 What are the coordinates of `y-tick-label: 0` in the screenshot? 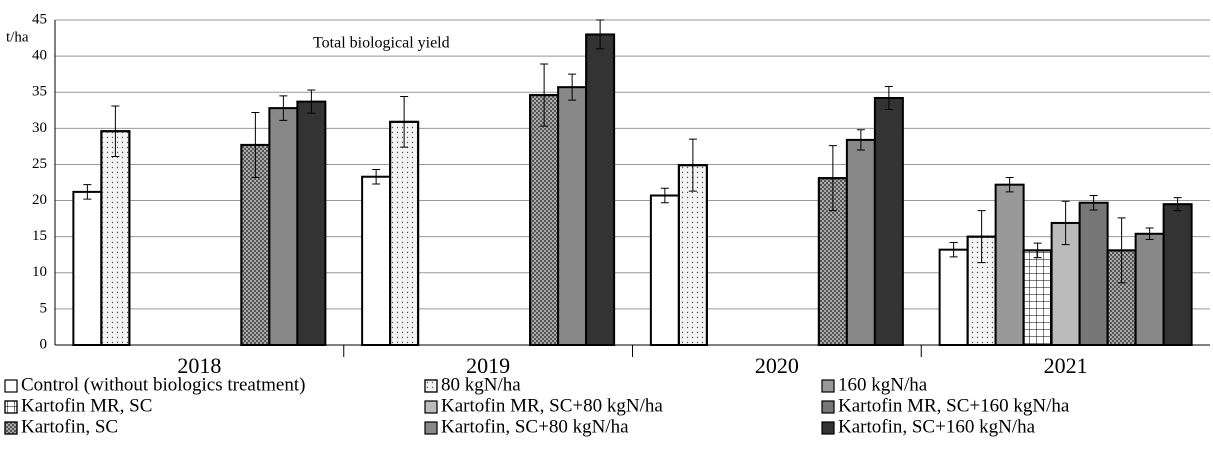 It's located at (44, 344).